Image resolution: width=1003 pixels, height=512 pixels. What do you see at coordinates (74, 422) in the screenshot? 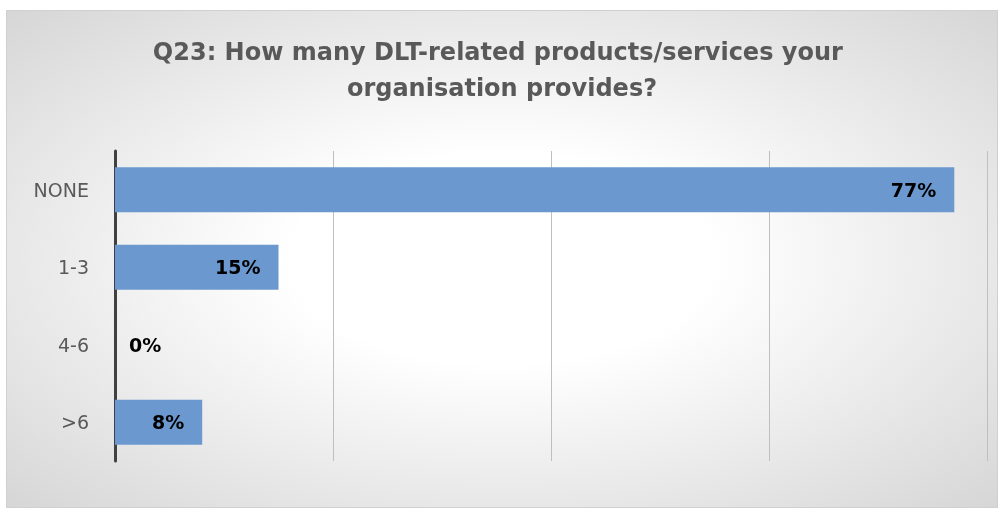
I see `y-tick-label: >6` at bounding box center [74, 422].